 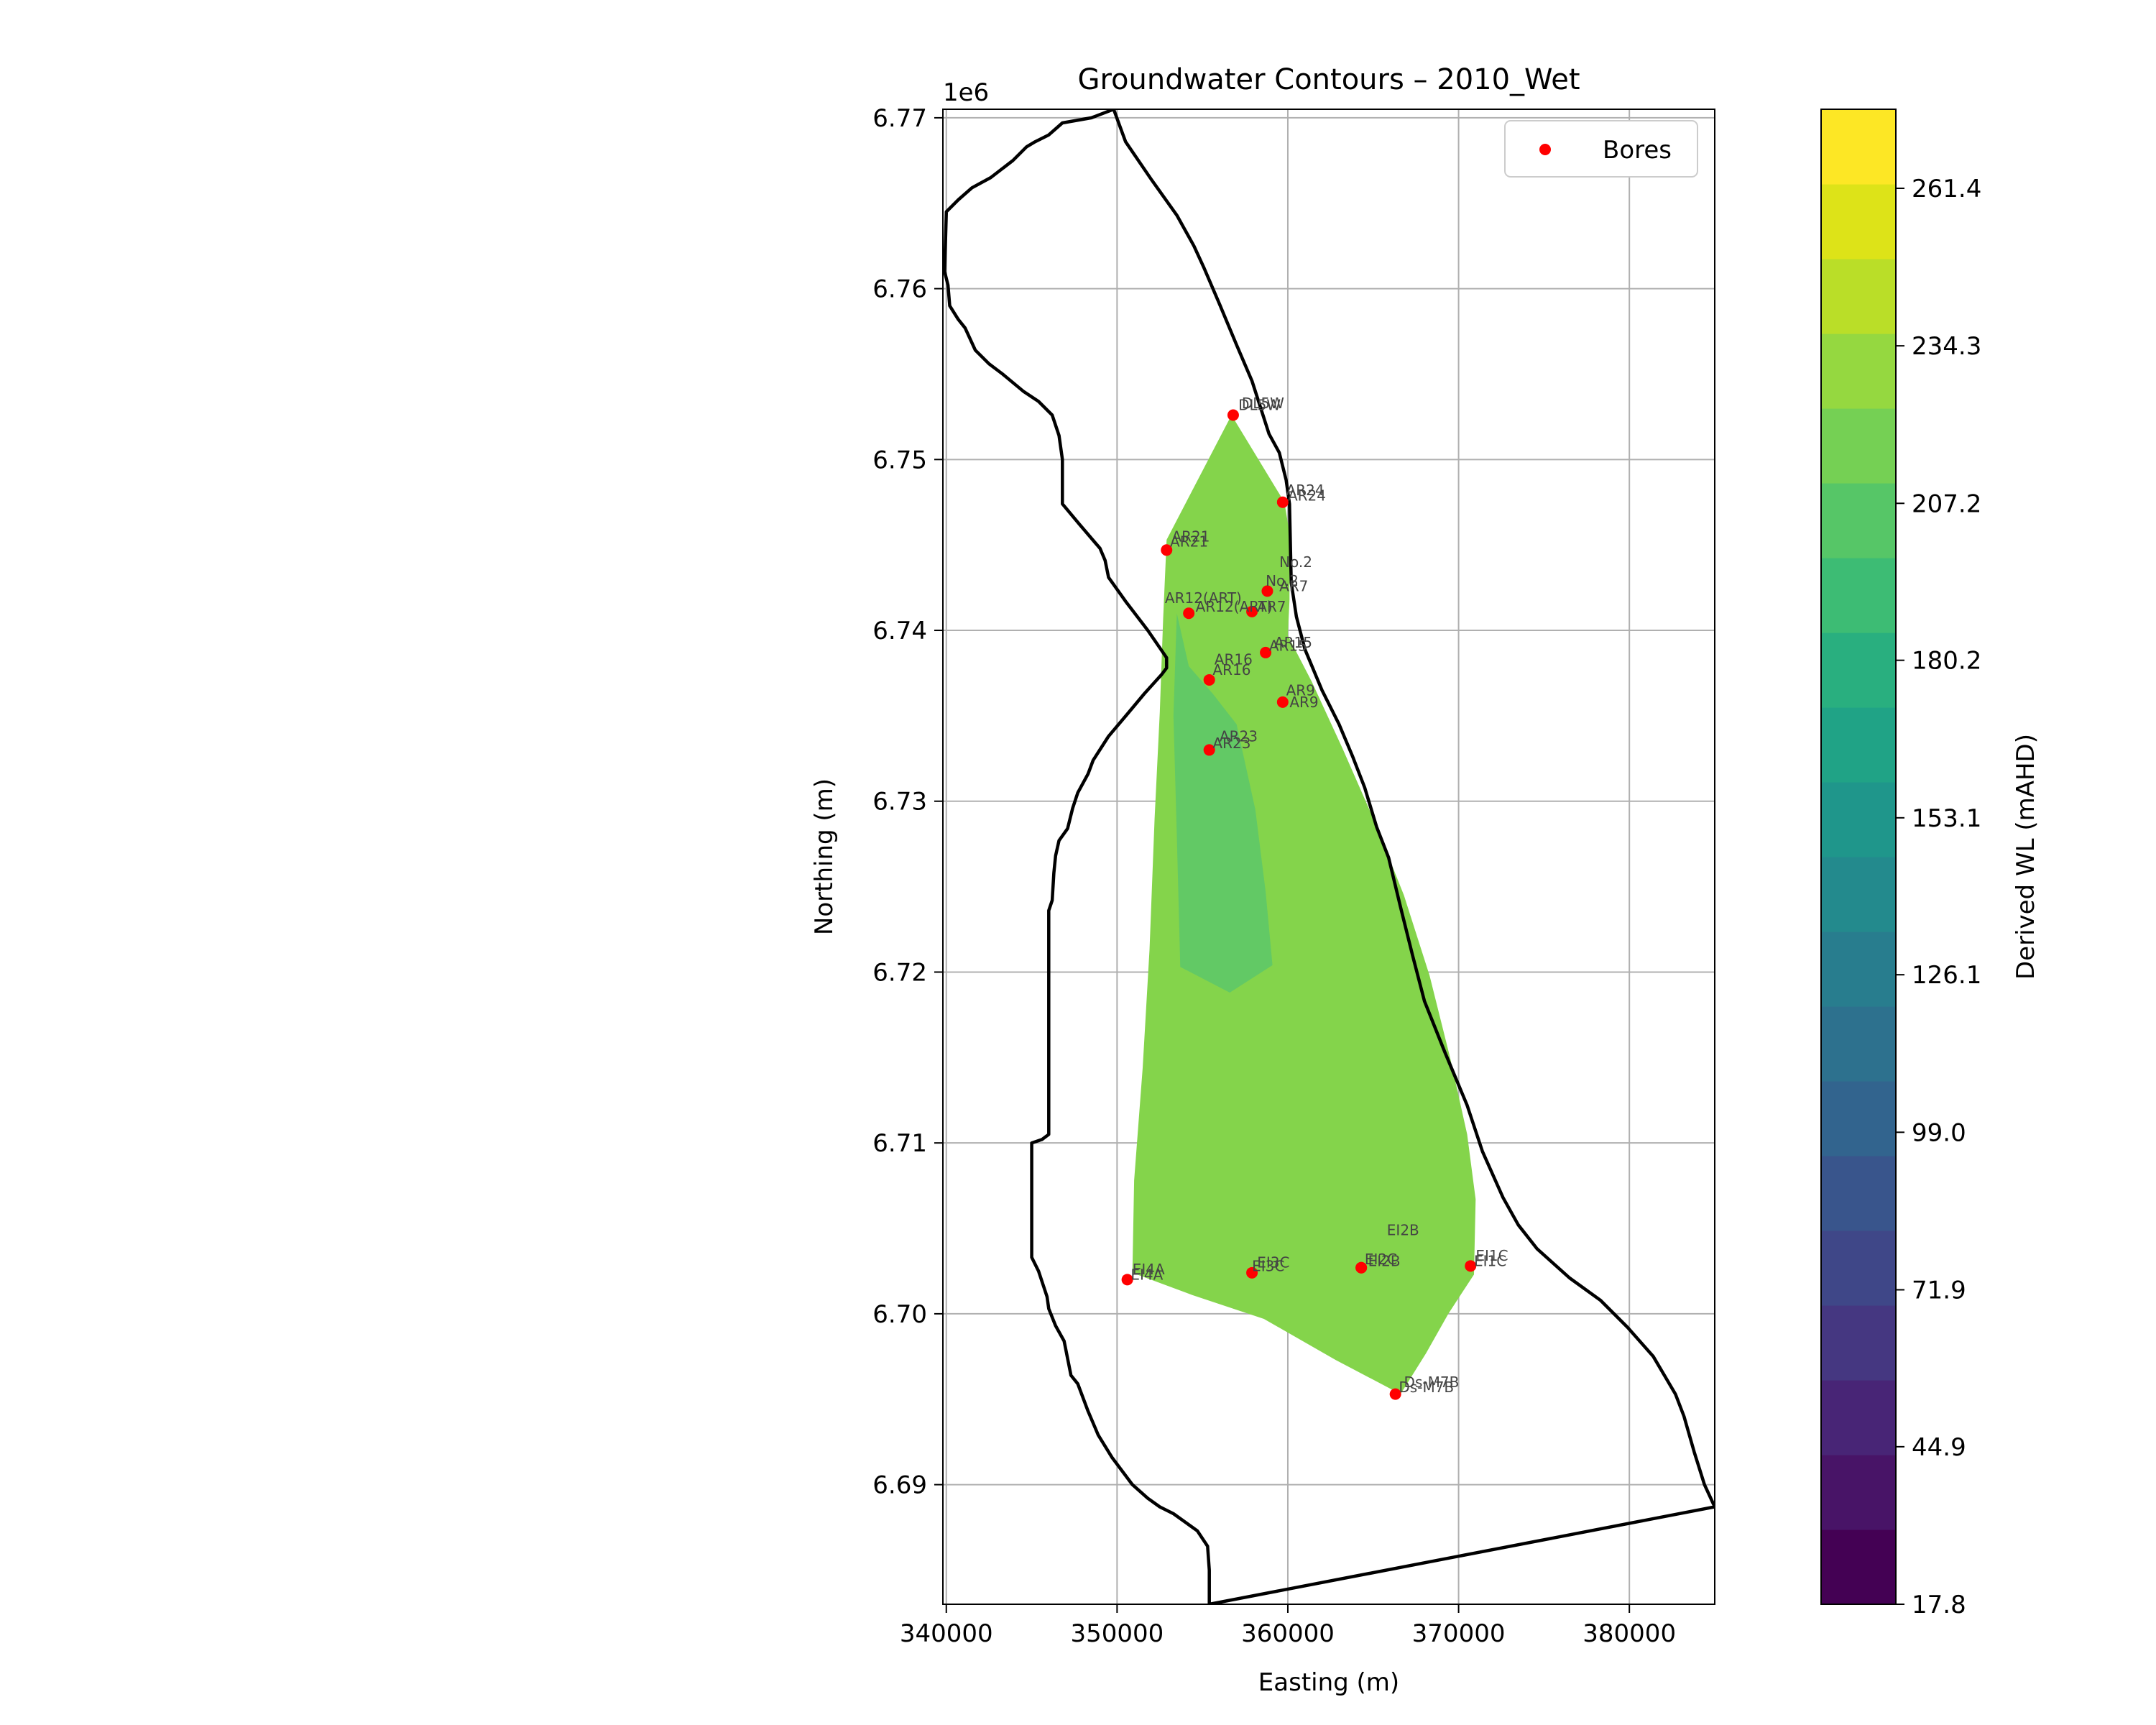 I want to click on y-tick-label: 6.71, so click(x=900, y=1143).